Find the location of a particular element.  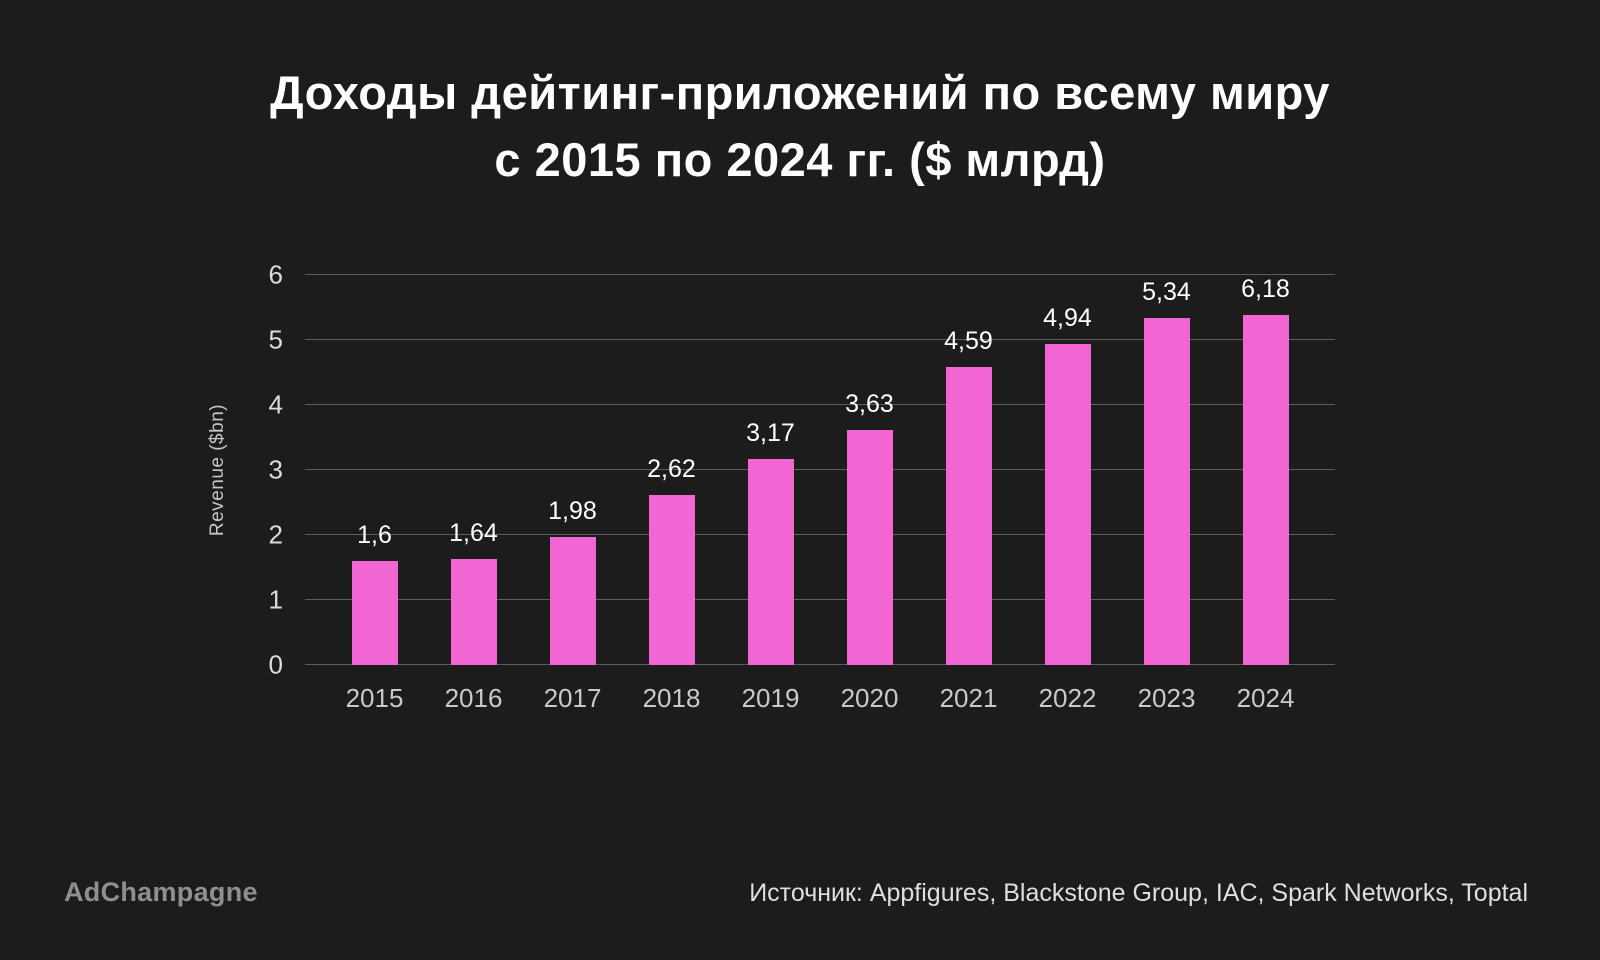

x-tick-label: 2023 is located at coordinates (1166, 698).